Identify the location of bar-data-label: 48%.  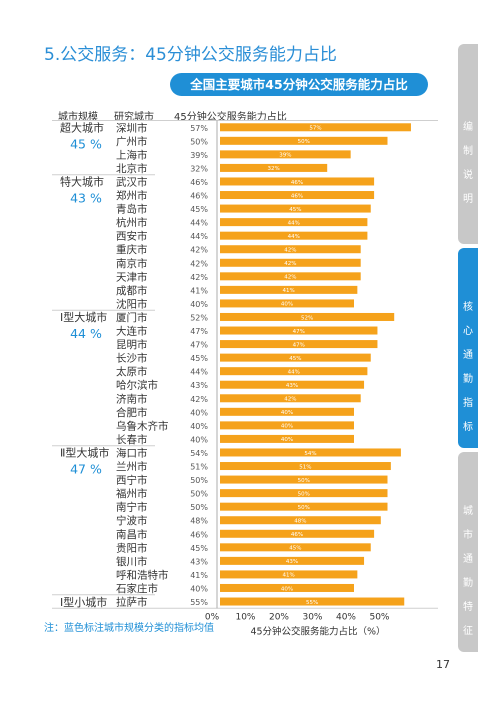
(300, 522).